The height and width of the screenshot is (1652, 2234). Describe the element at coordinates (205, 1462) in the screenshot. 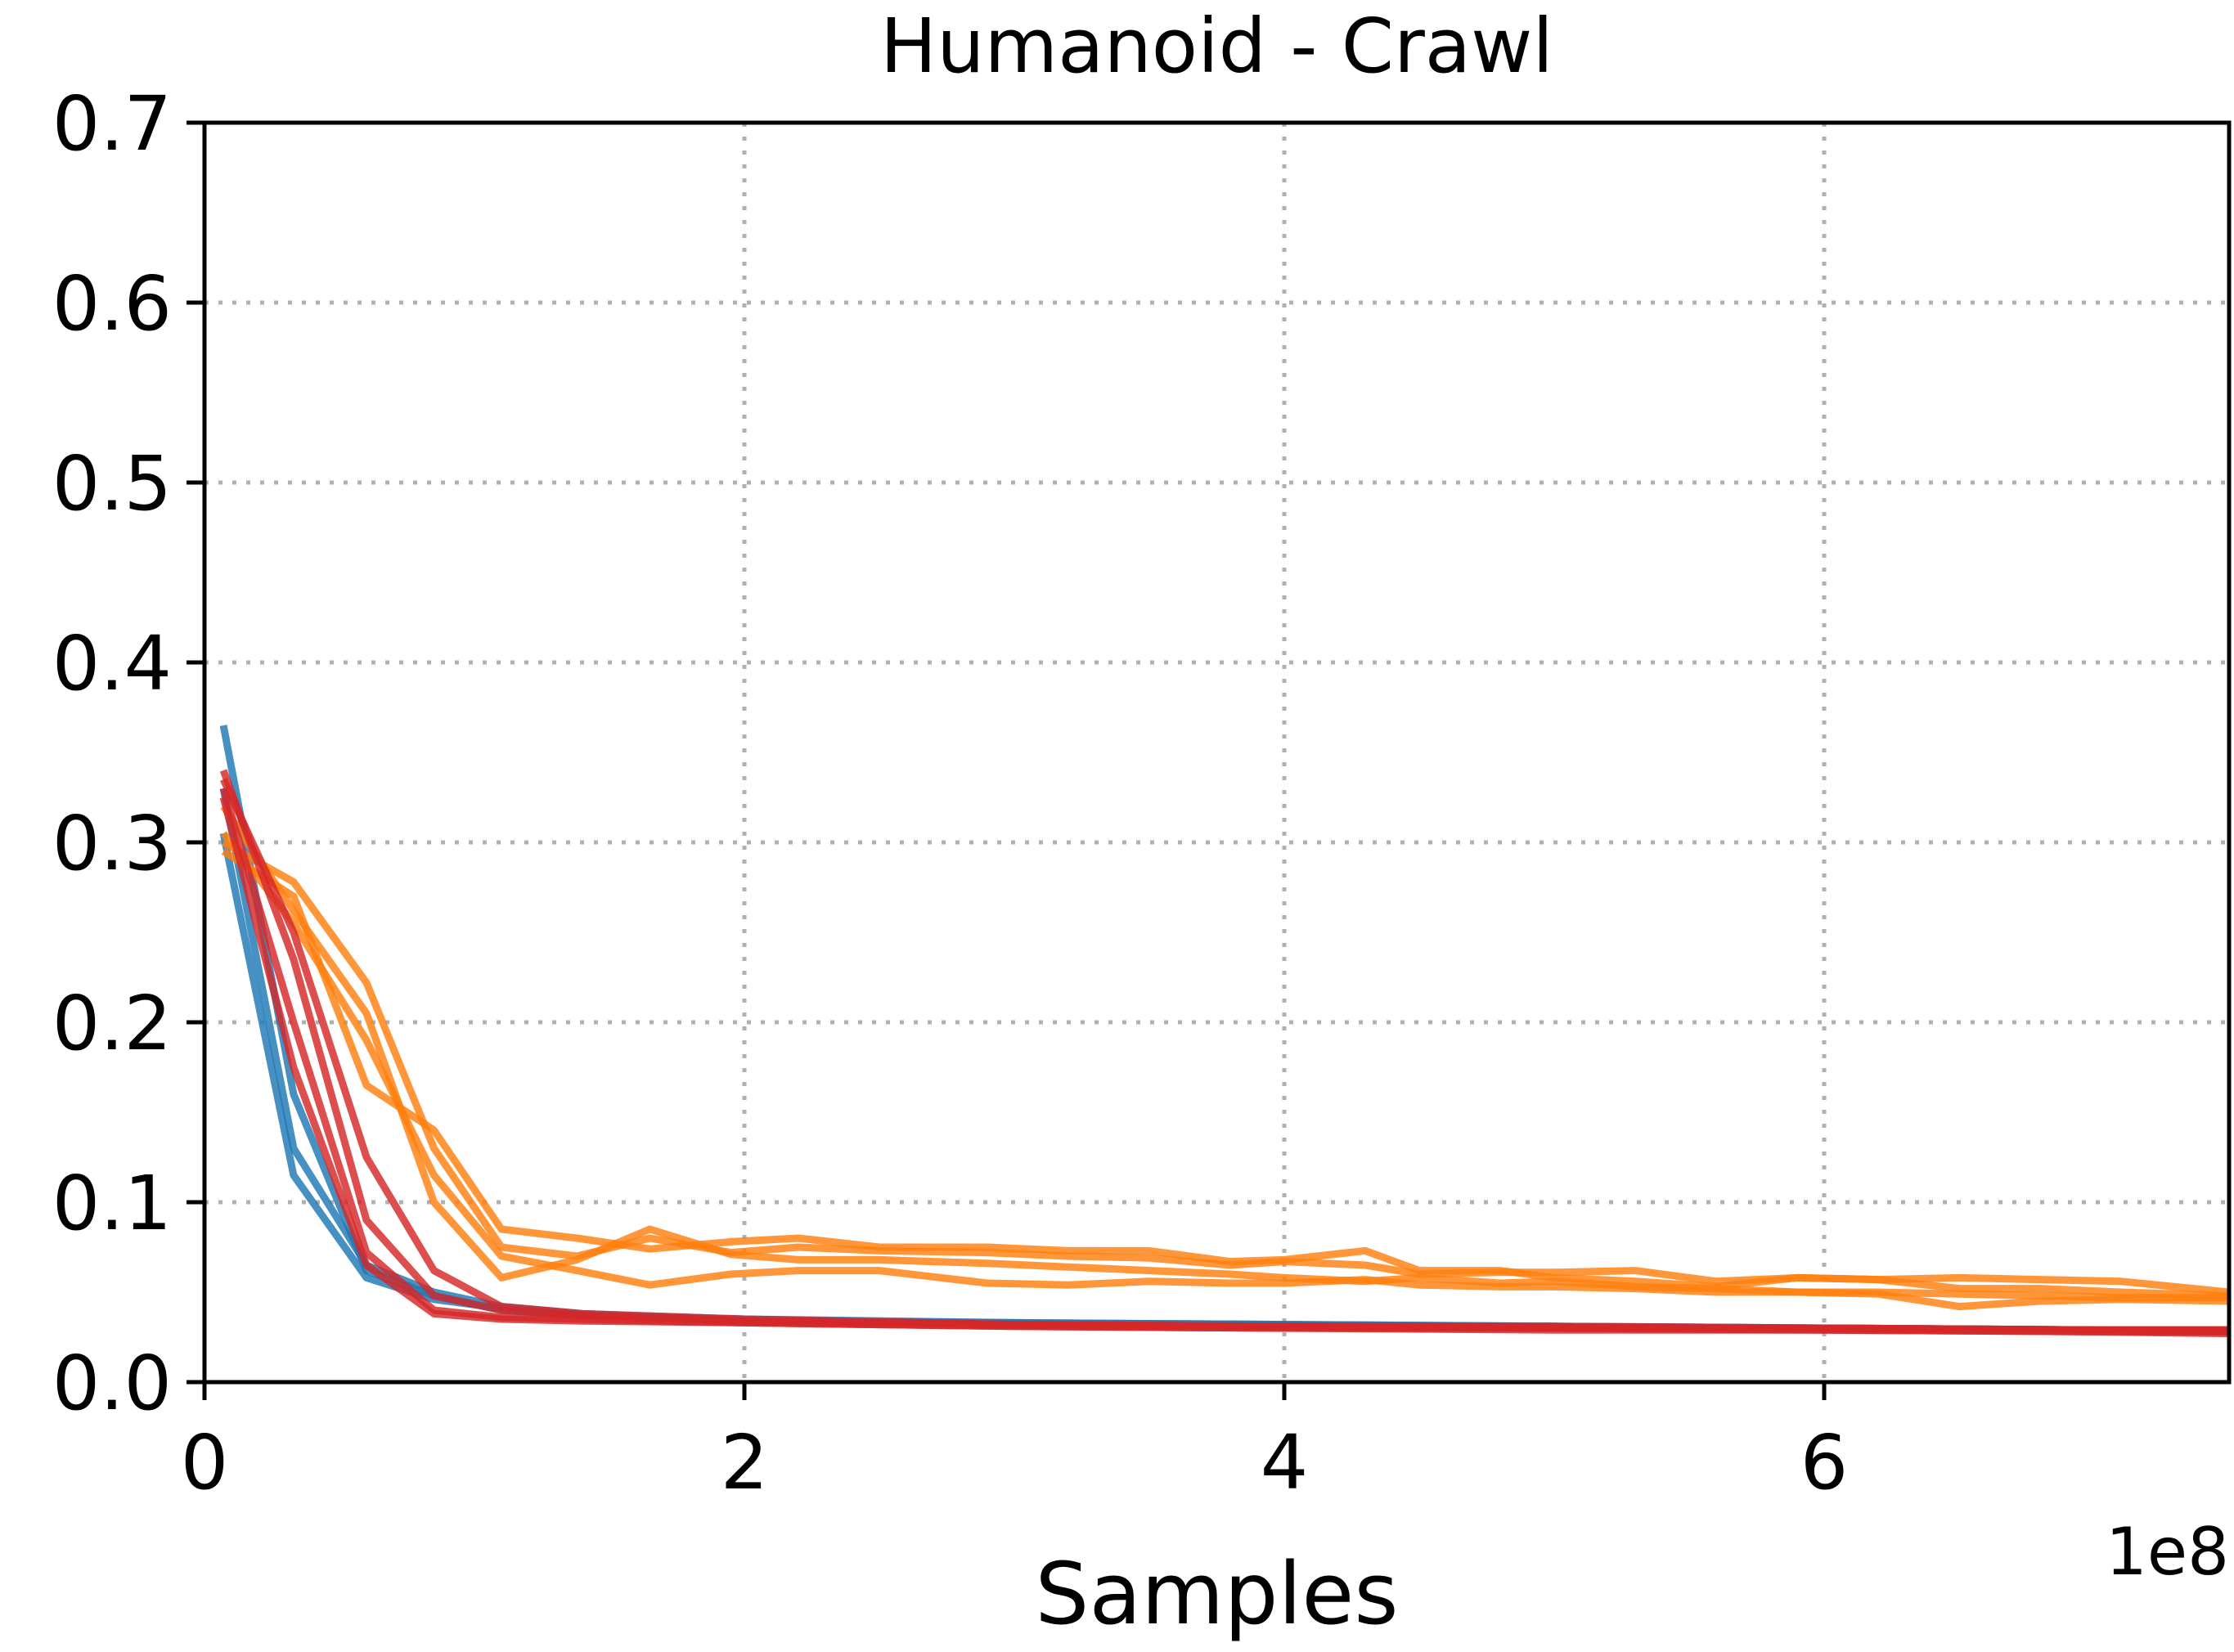

I see `x-tick-label: 0` at that location.